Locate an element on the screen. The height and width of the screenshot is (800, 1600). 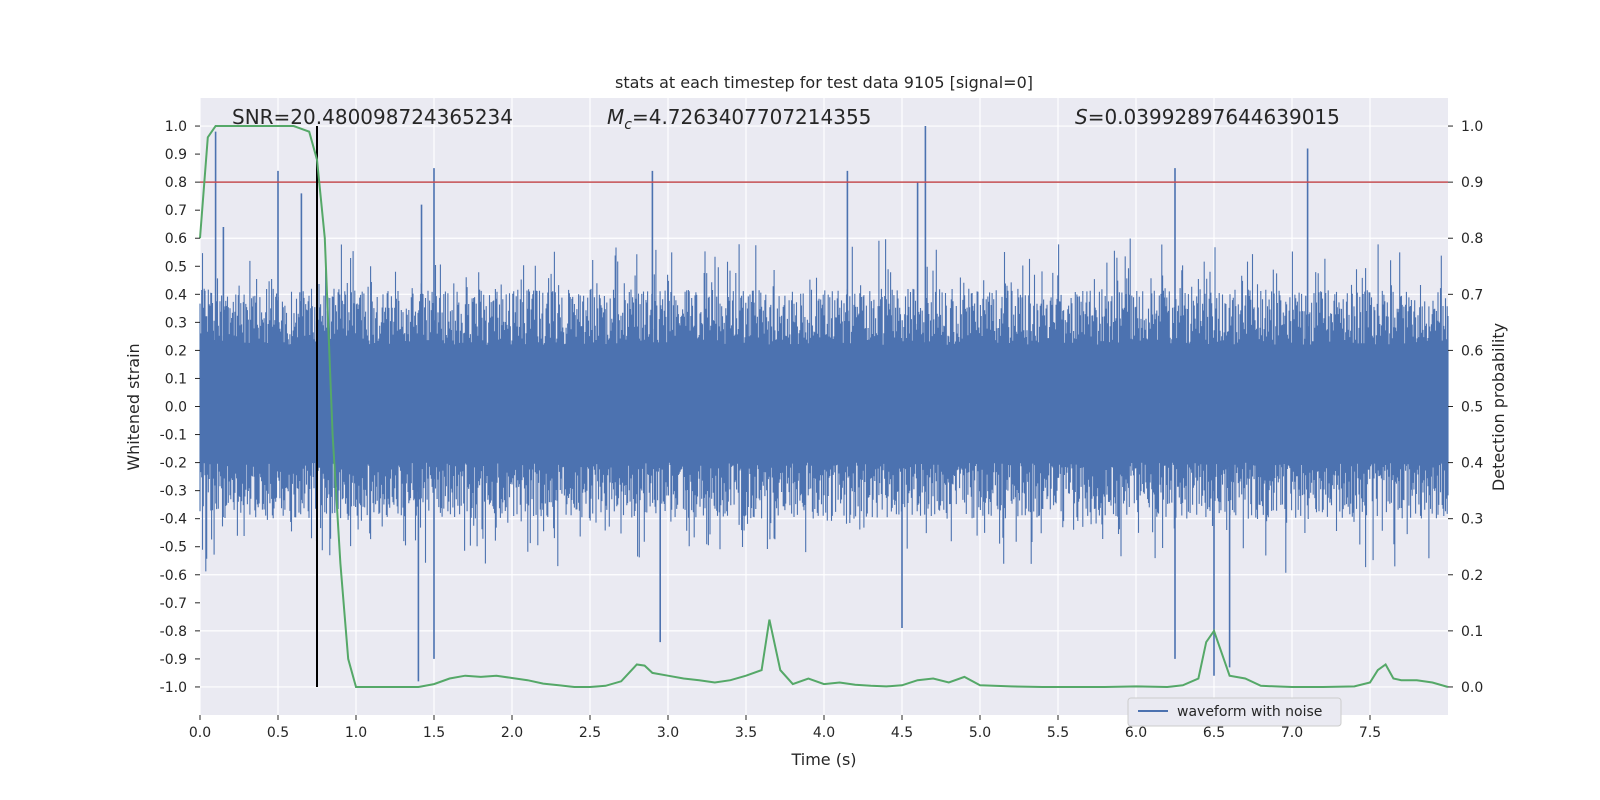
x-tick-label: 0.5 is located at coordinates (278, 733).